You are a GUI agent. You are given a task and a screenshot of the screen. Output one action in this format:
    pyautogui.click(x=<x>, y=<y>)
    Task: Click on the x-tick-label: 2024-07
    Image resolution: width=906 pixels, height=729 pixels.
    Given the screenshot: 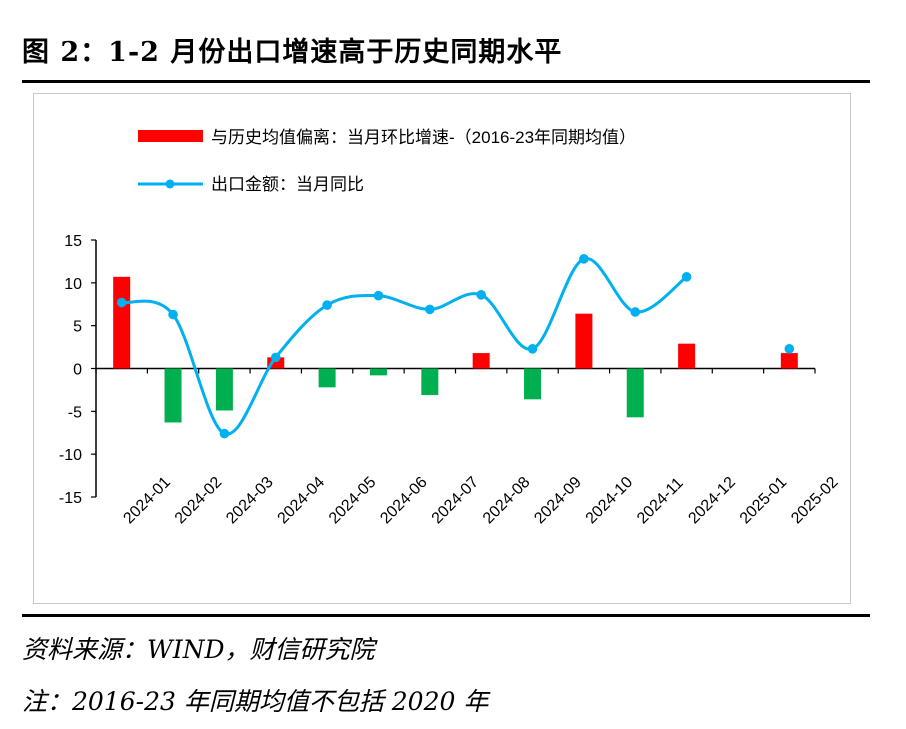 What is the action you would take?
    pyautogui.click(x=456, y=501)
    